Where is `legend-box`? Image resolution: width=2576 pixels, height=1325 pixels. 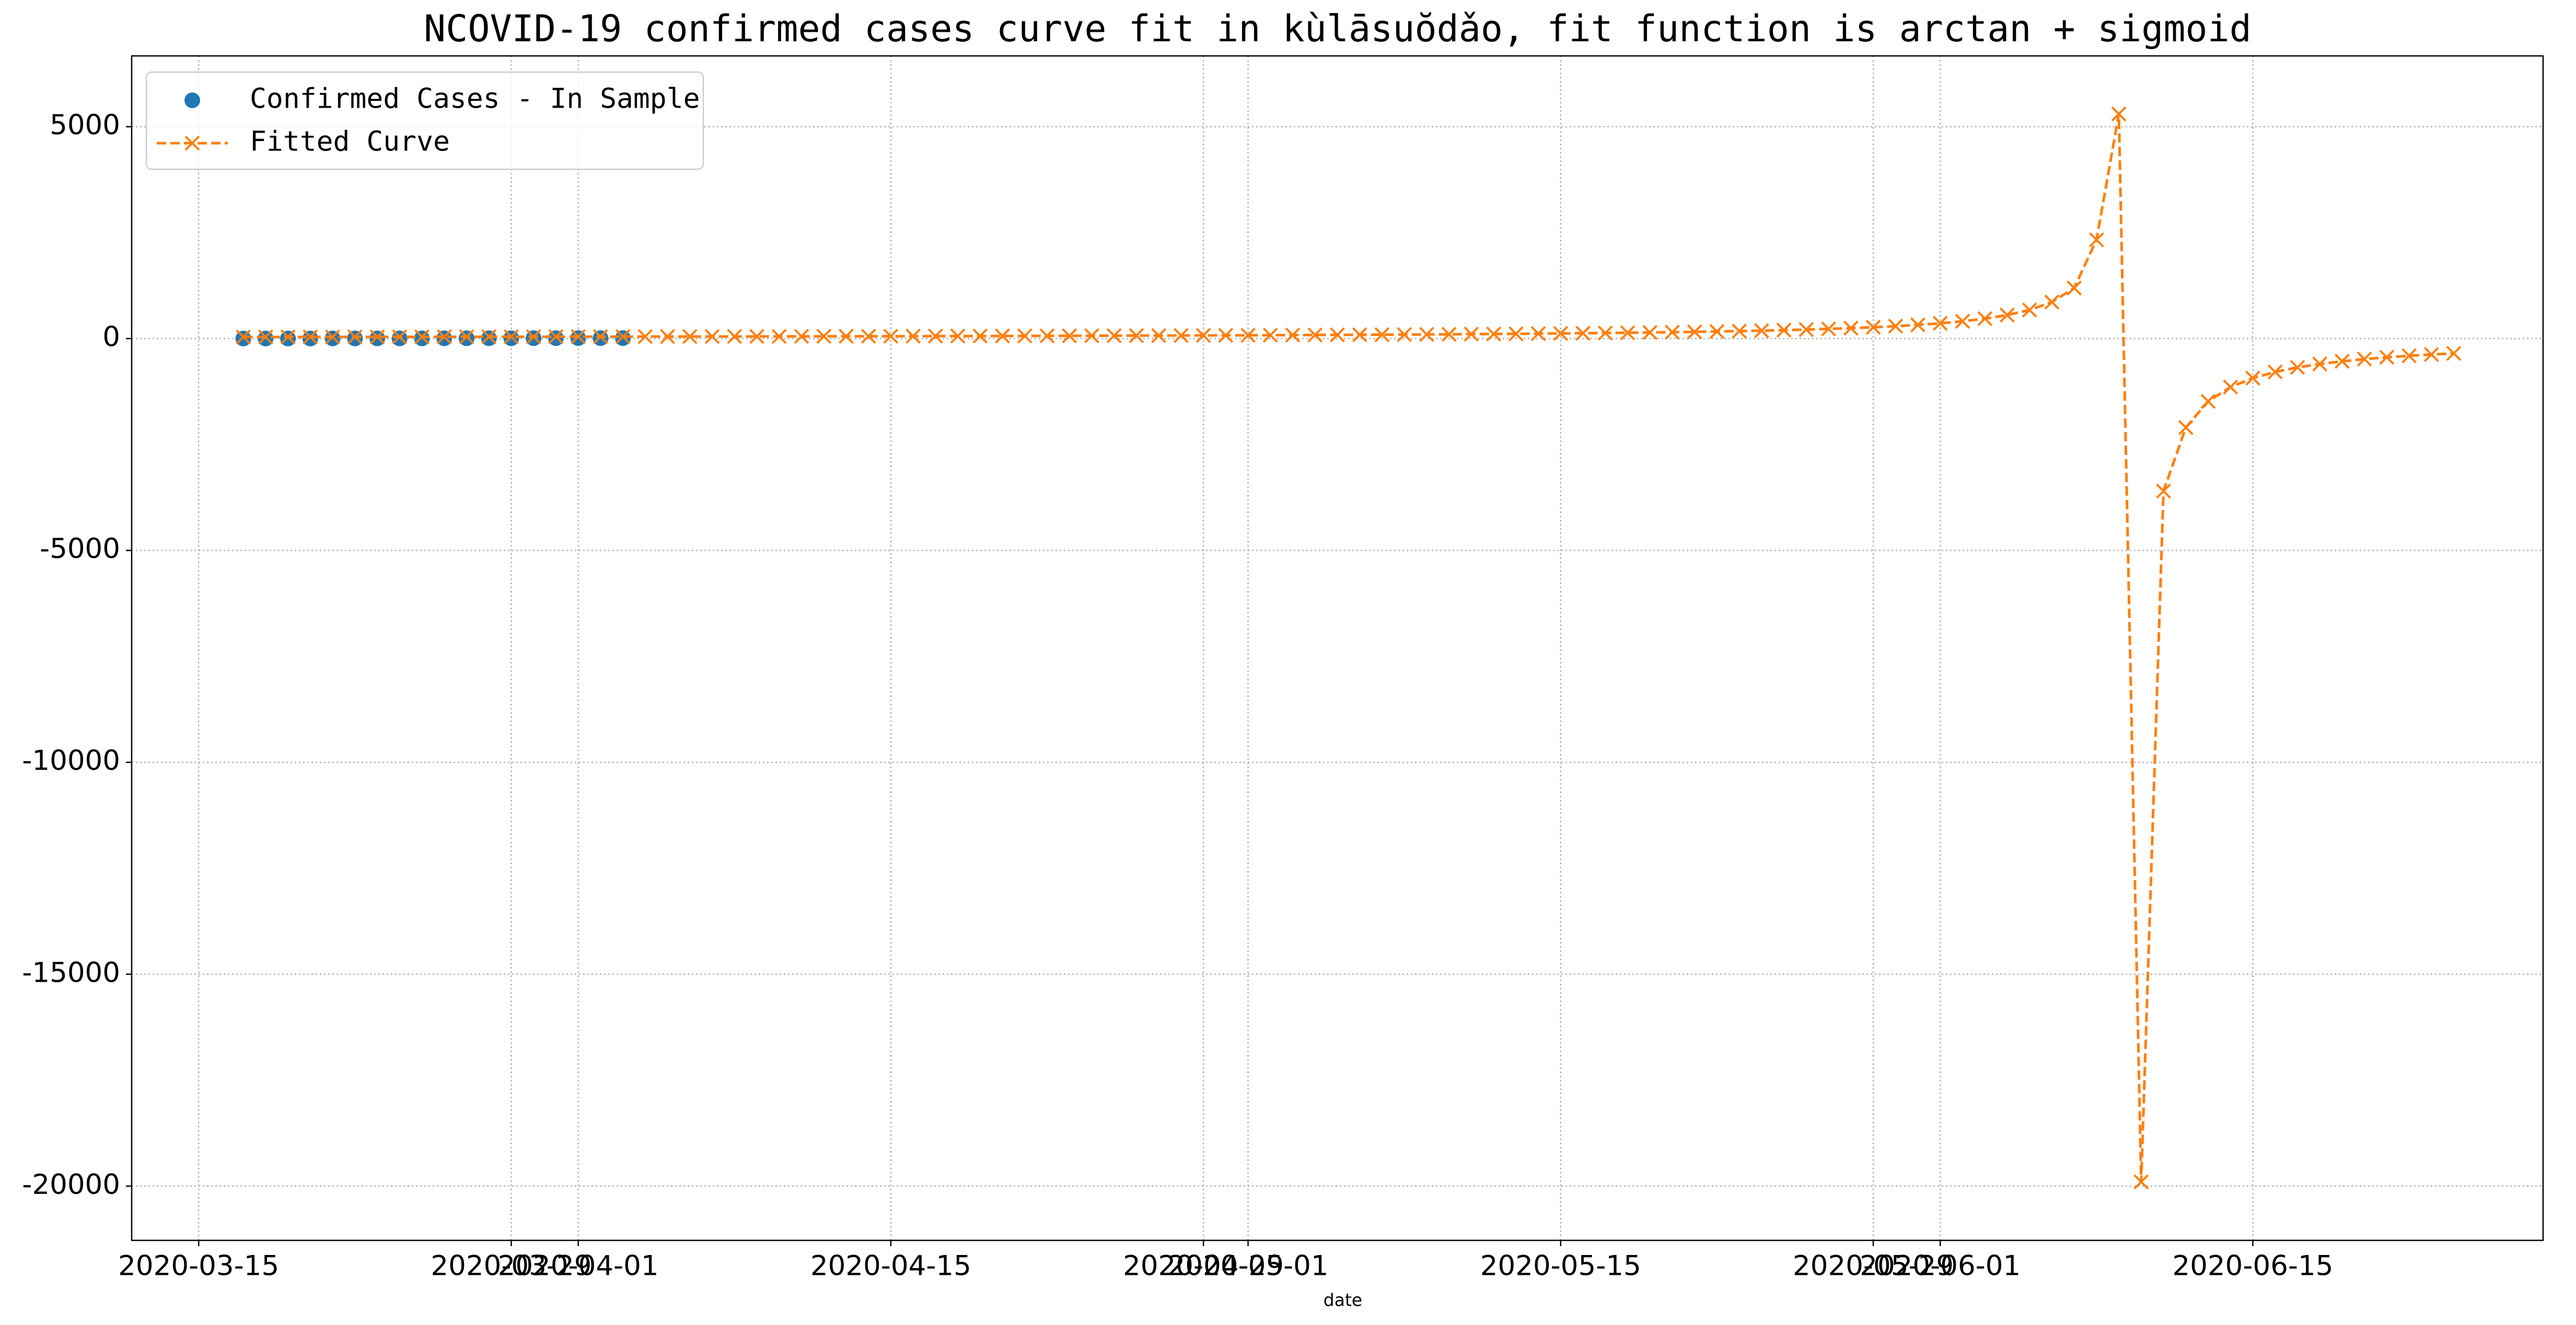
legend-box is located at coordinates (424, 120).